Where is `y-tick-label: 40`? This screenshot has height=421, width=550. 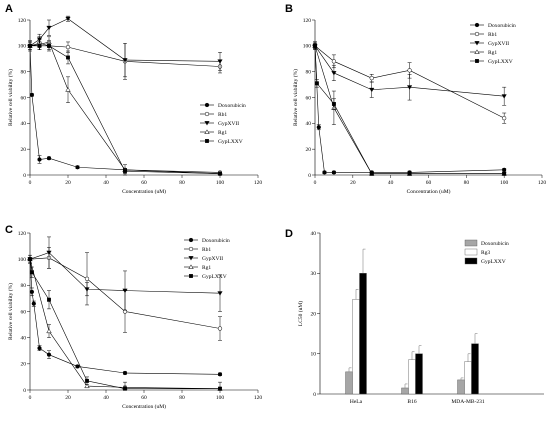 y-tick-label: 40 is located at coordinates (314, 234).